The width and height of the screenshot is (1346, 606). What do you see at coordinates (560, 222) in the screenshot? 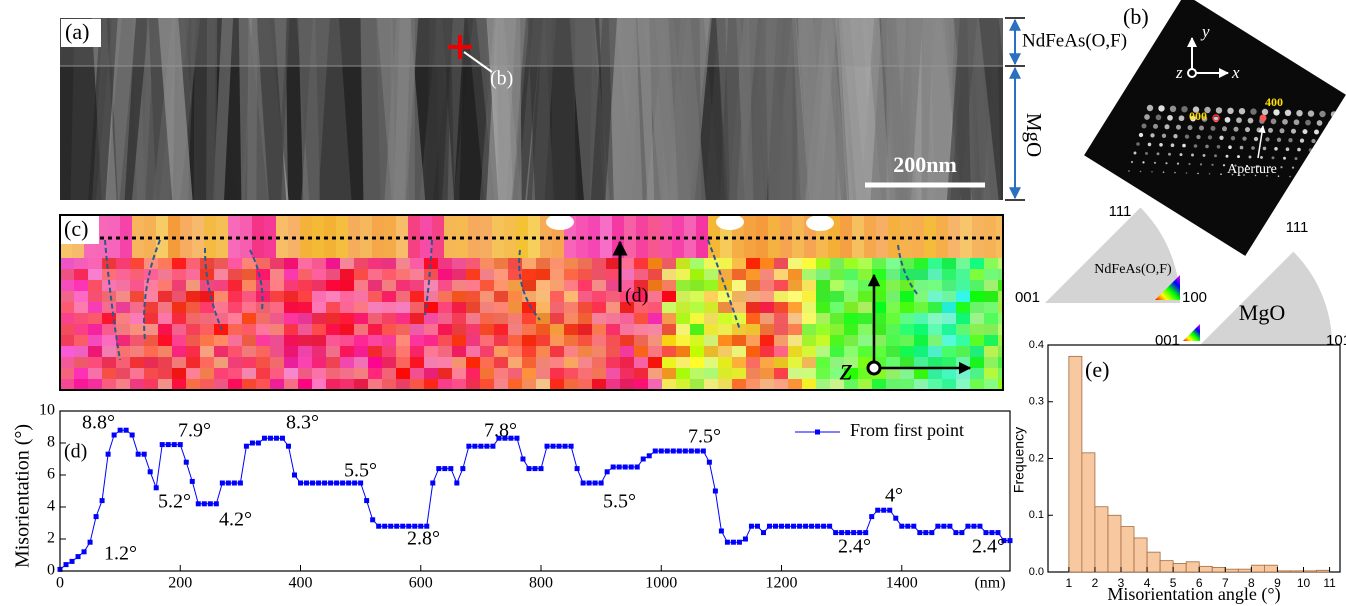
I see `ebsd-void` at bounding box center [560, 222].